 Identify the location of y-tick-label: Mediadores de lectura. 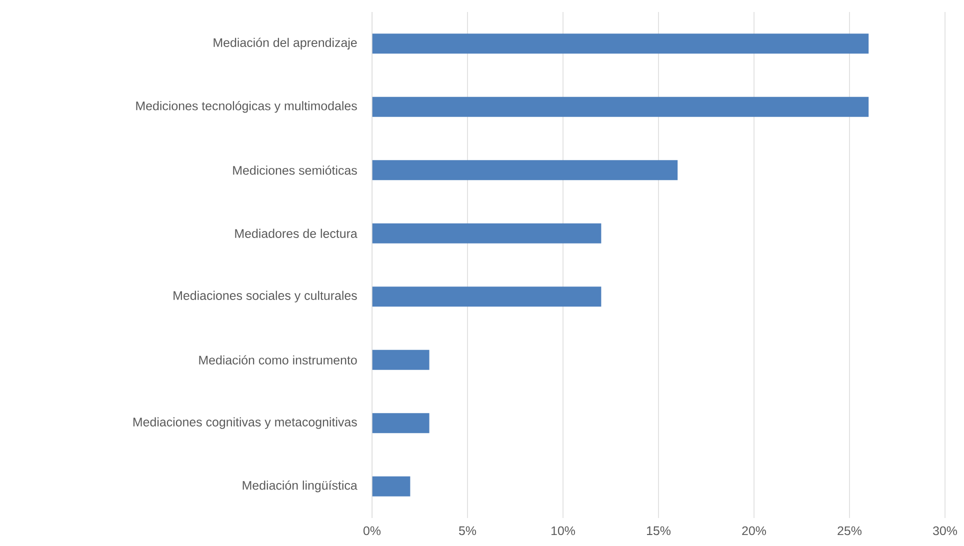
(296, 233).